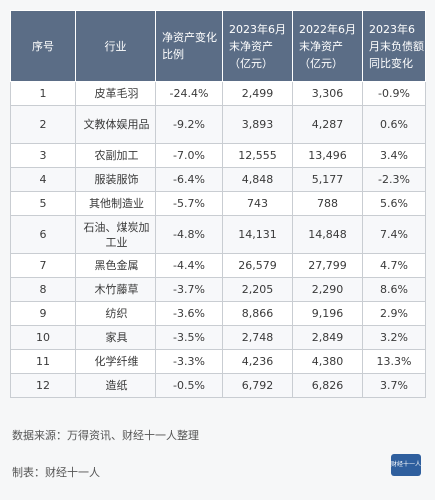 This screenshot has width=435, height=500. I want to click on cell-index: 6, so click(43, 234).